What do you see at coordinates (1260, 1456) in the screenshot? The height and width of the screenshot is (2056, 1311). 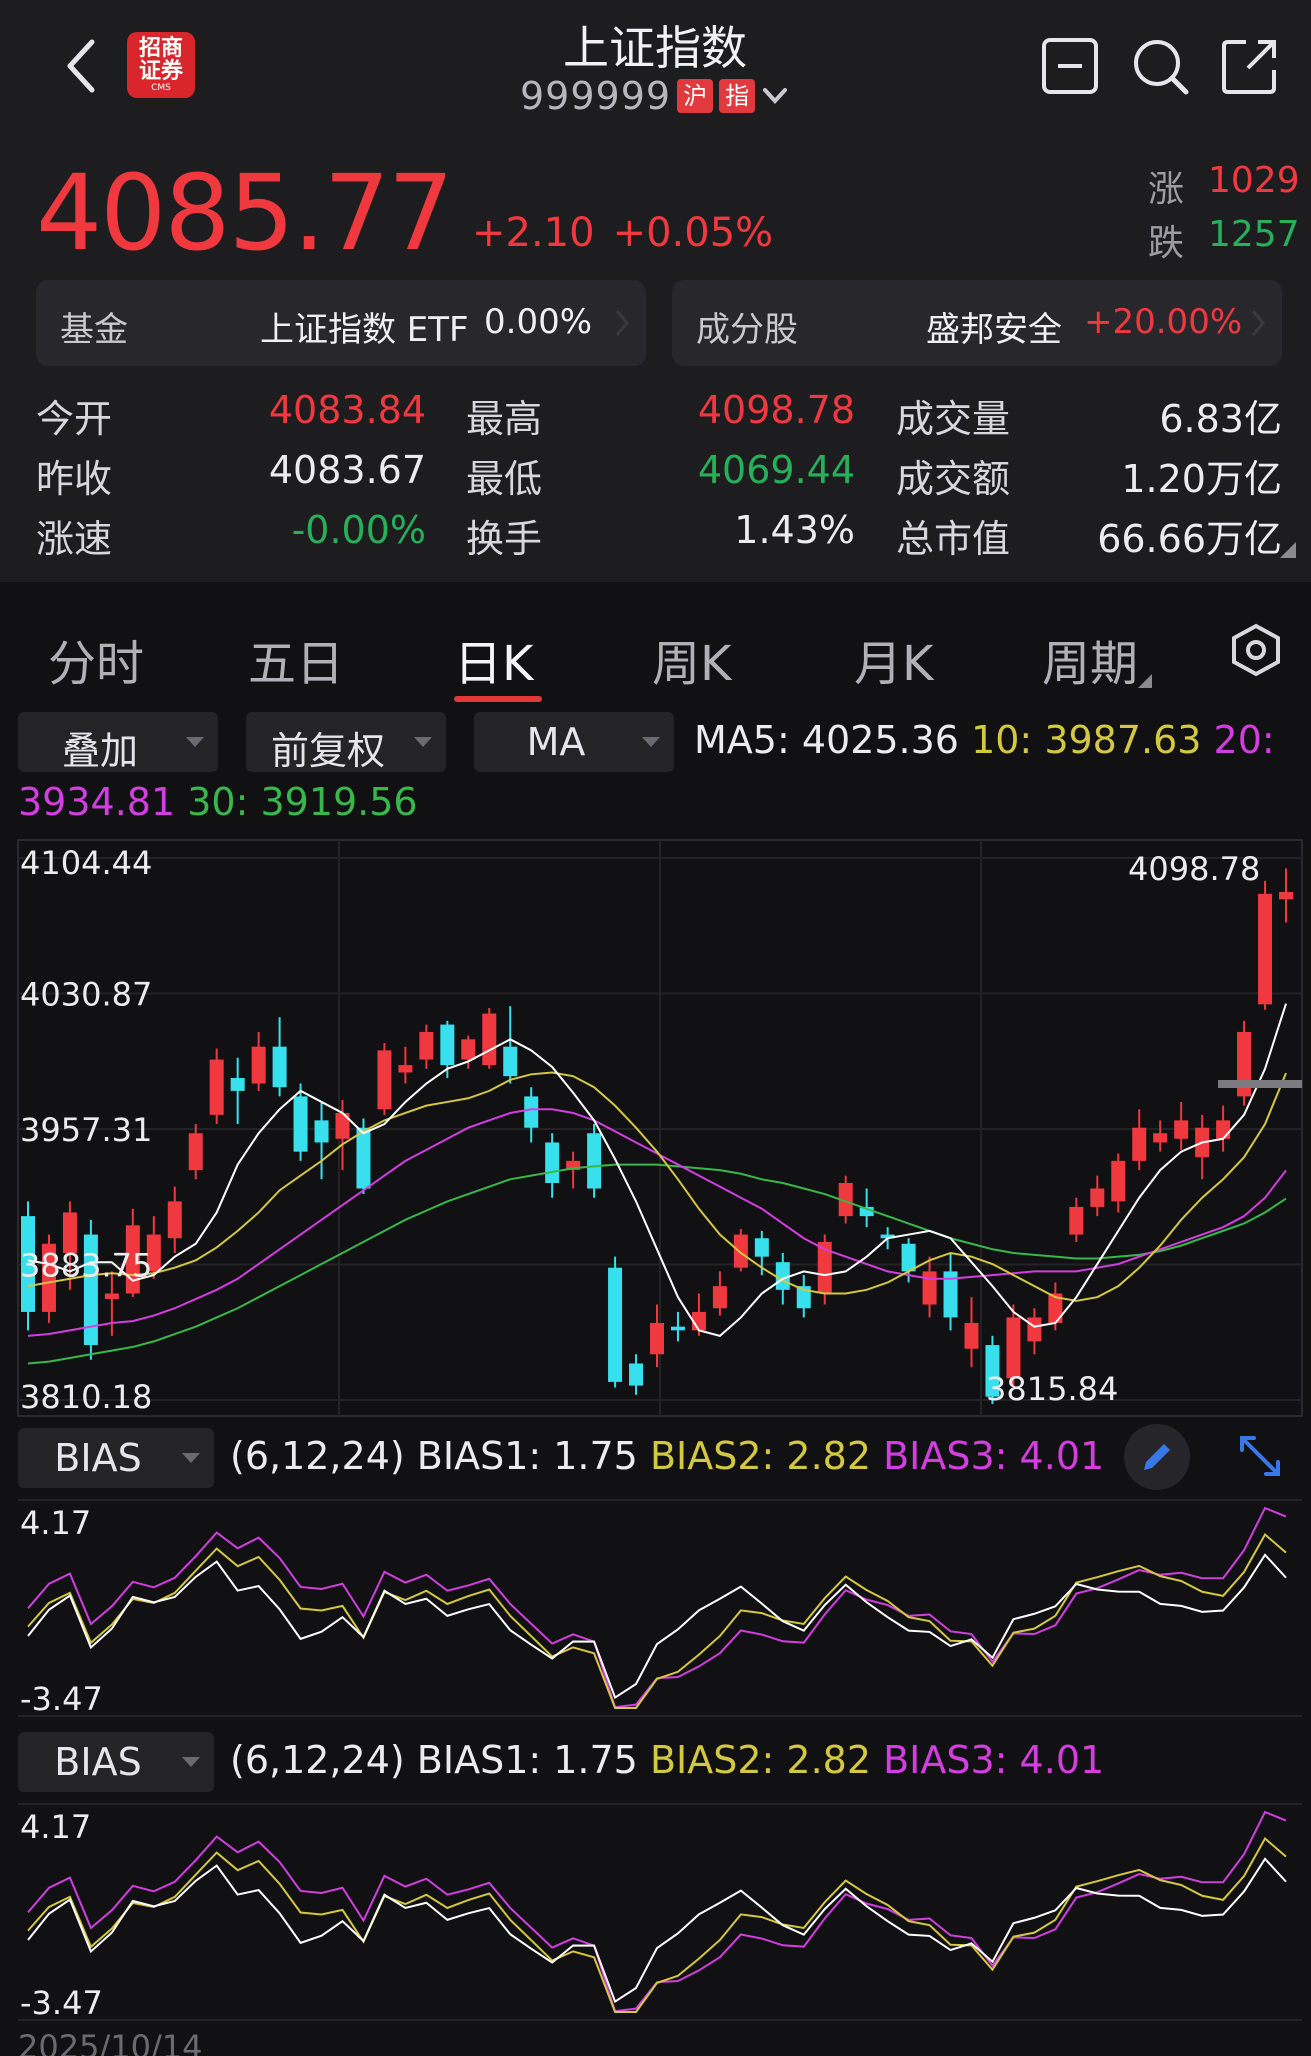 I see `fullscreen-icon` at bounding box center [1260, 1456].